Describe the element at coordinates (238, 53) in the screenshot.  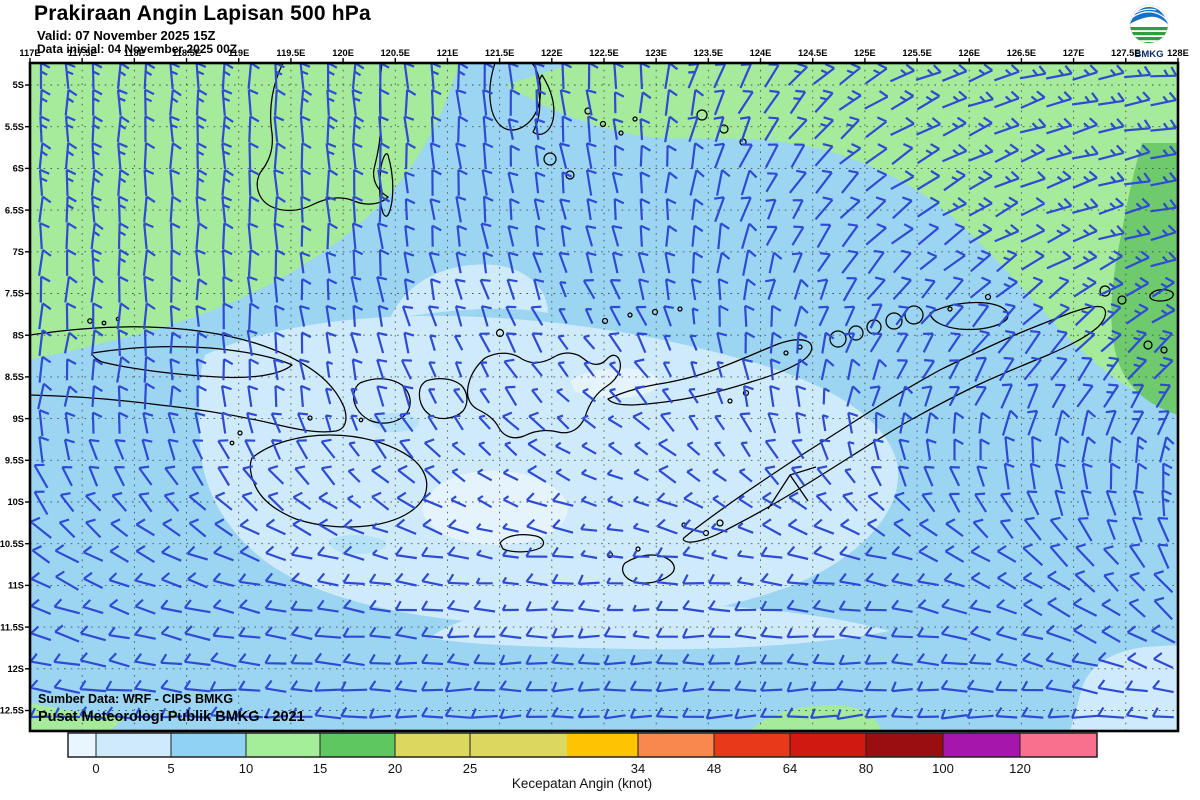
I see `top-axis-label: 119E` at that location.